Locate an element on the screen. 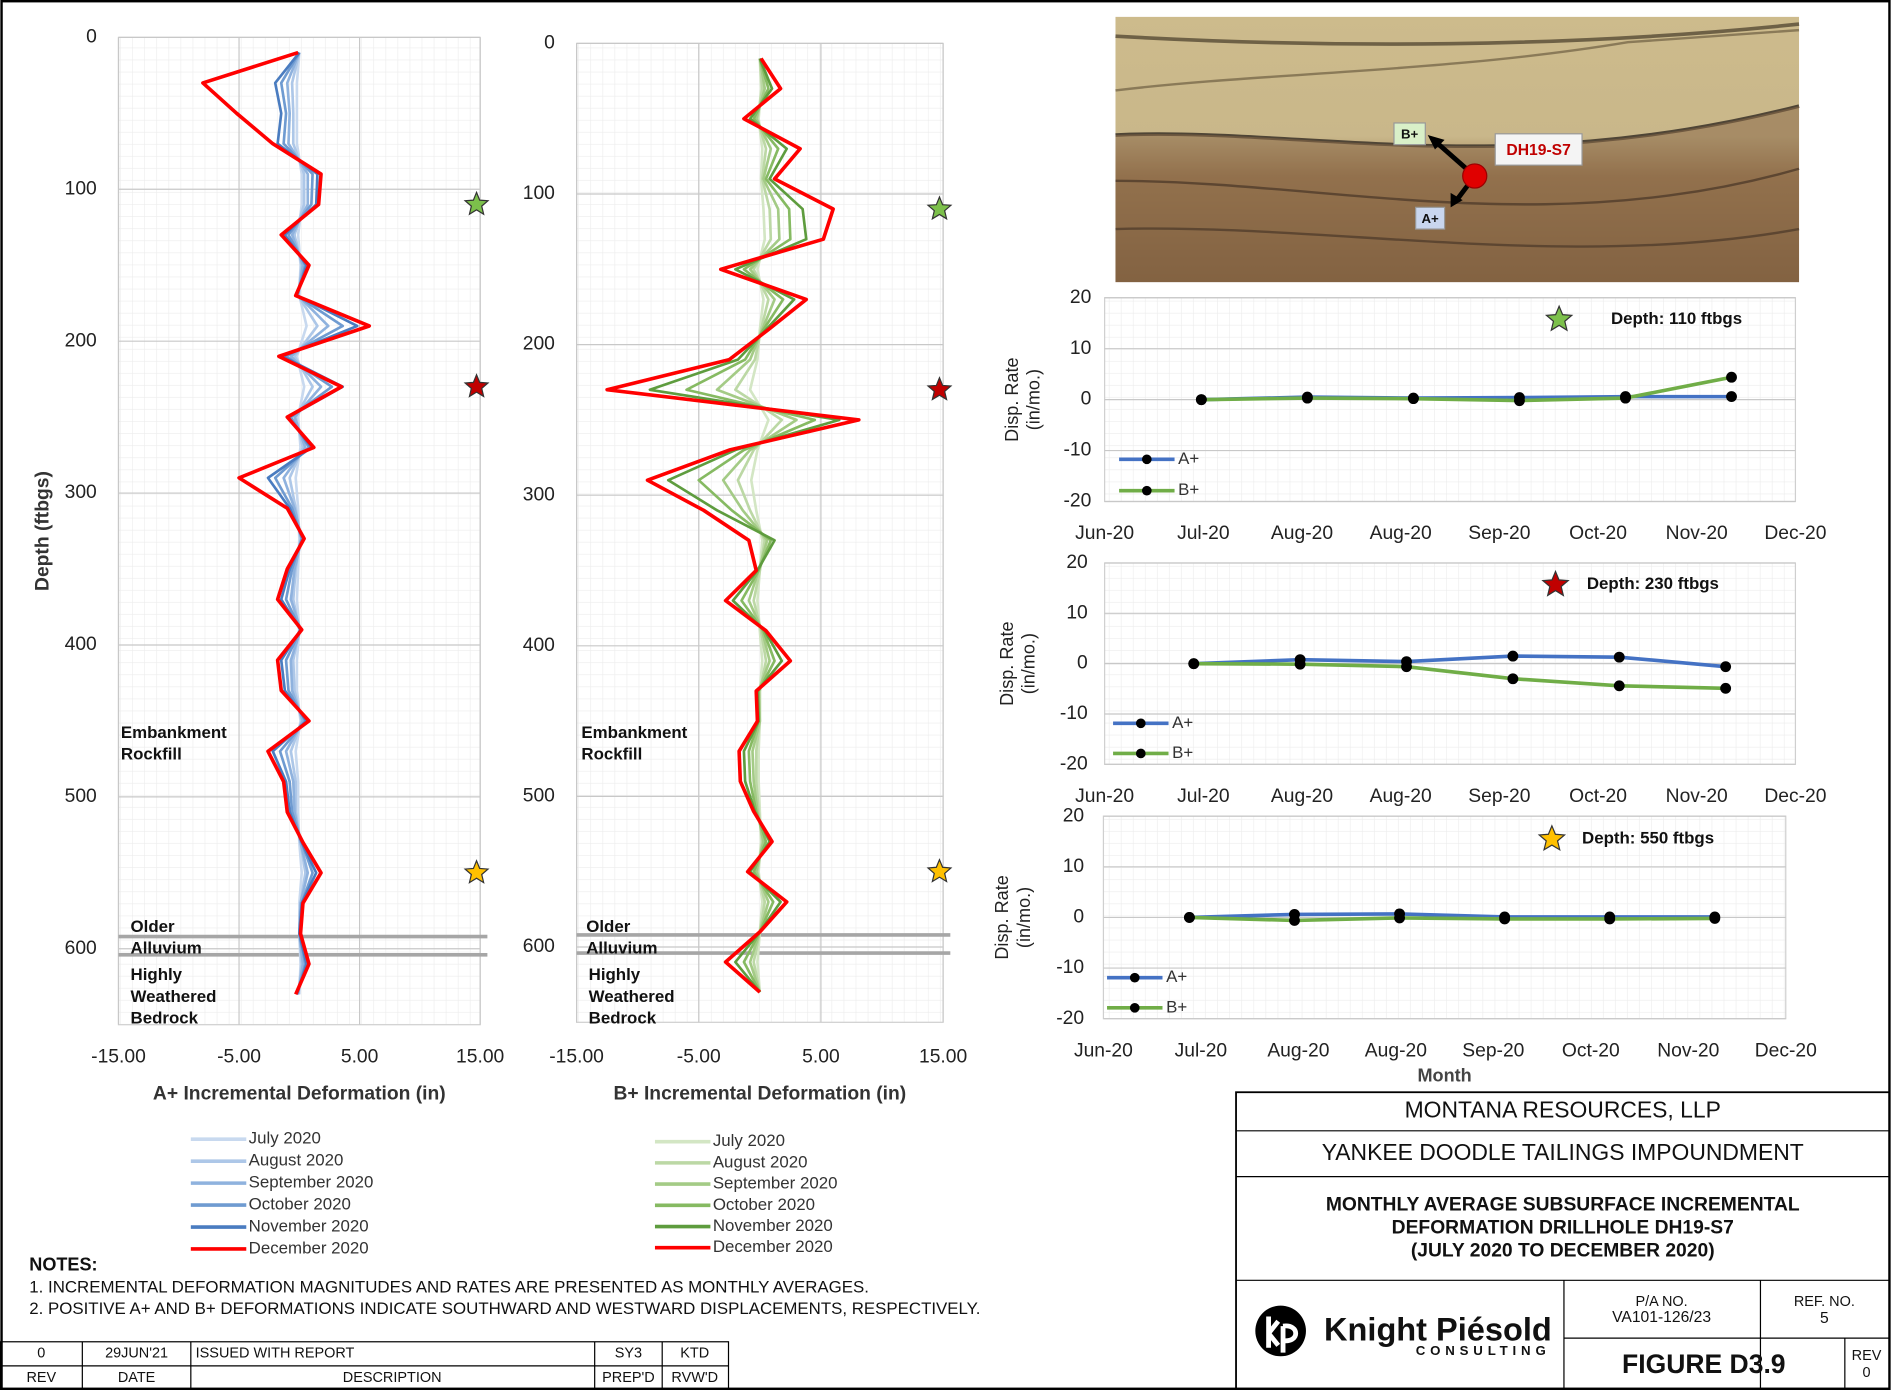 The width and height of the screenshot is (1891, 1390). legend-label: November 2020 is located at coordinates (773, 1225).